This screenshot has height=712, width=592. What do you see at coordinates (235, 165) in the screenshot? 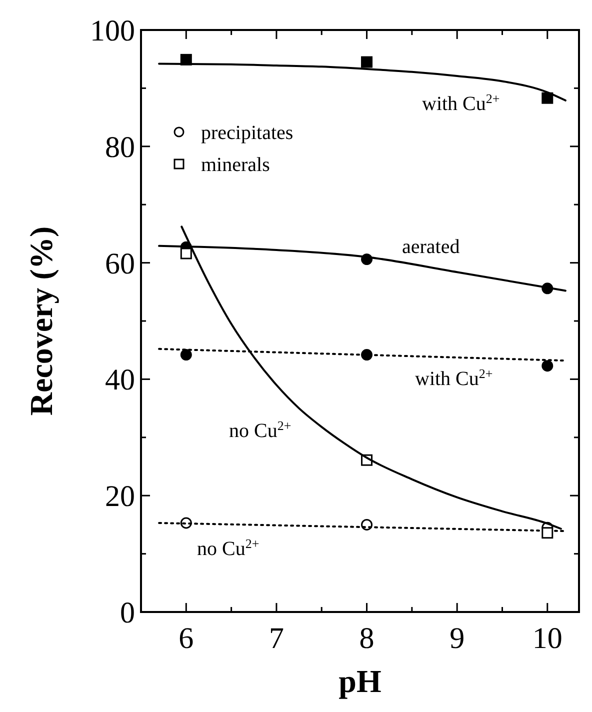
I see `legend-label: minerals` at bounding box center [235, 165].